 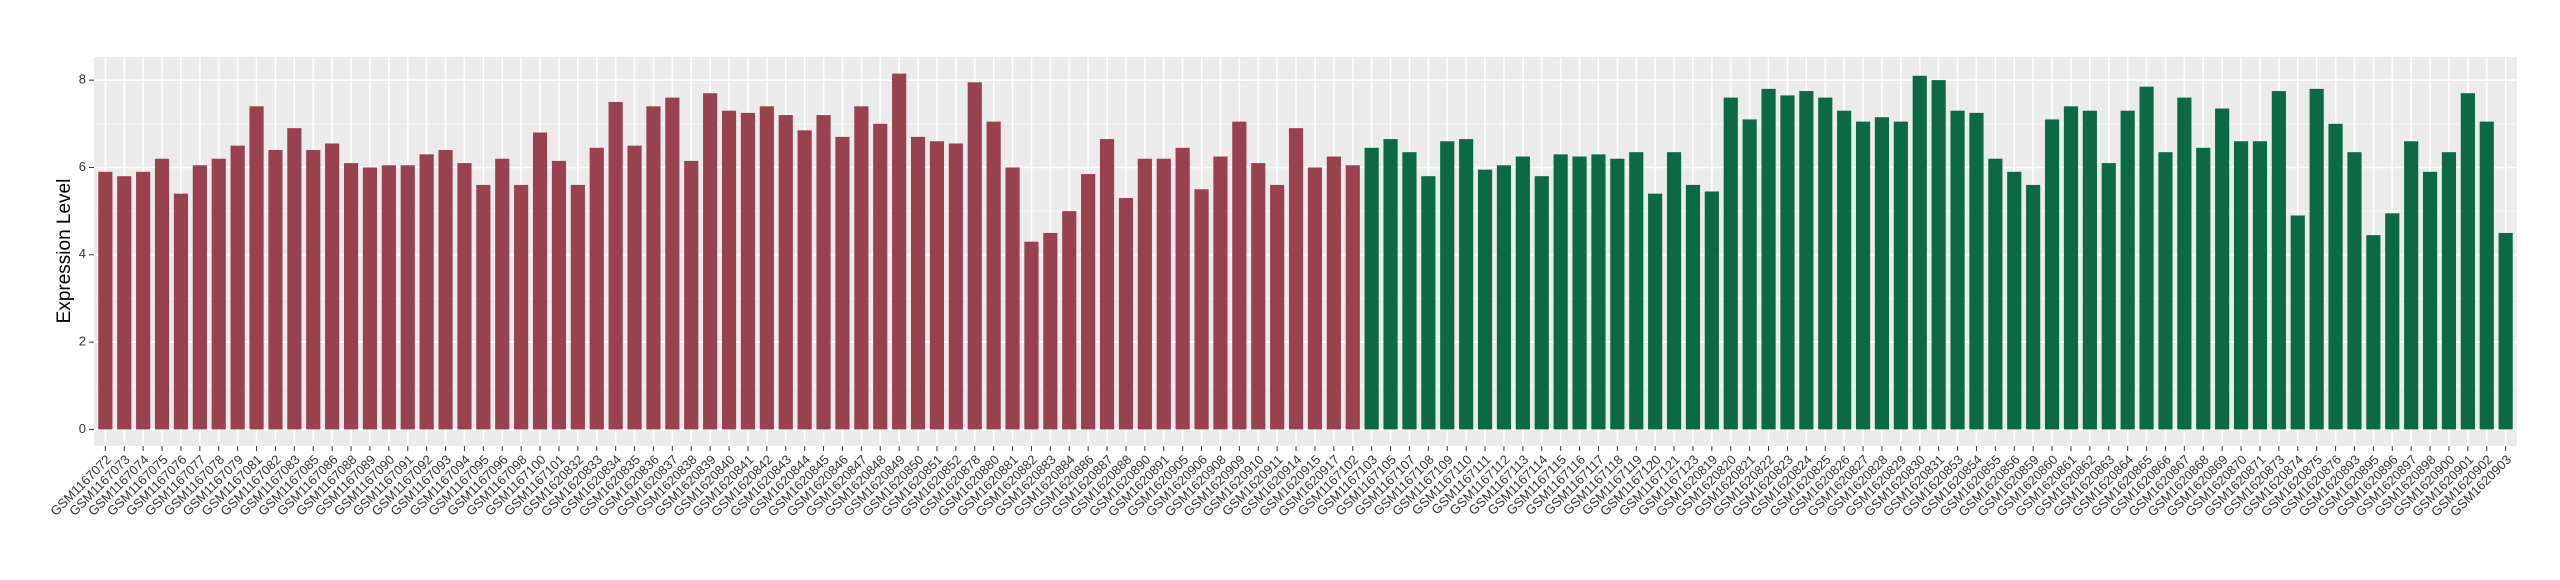 What do you see at coordinates (82, 79) in the screenshot?
I see `y-tick-label: 8` at bounding box center [82, 79].